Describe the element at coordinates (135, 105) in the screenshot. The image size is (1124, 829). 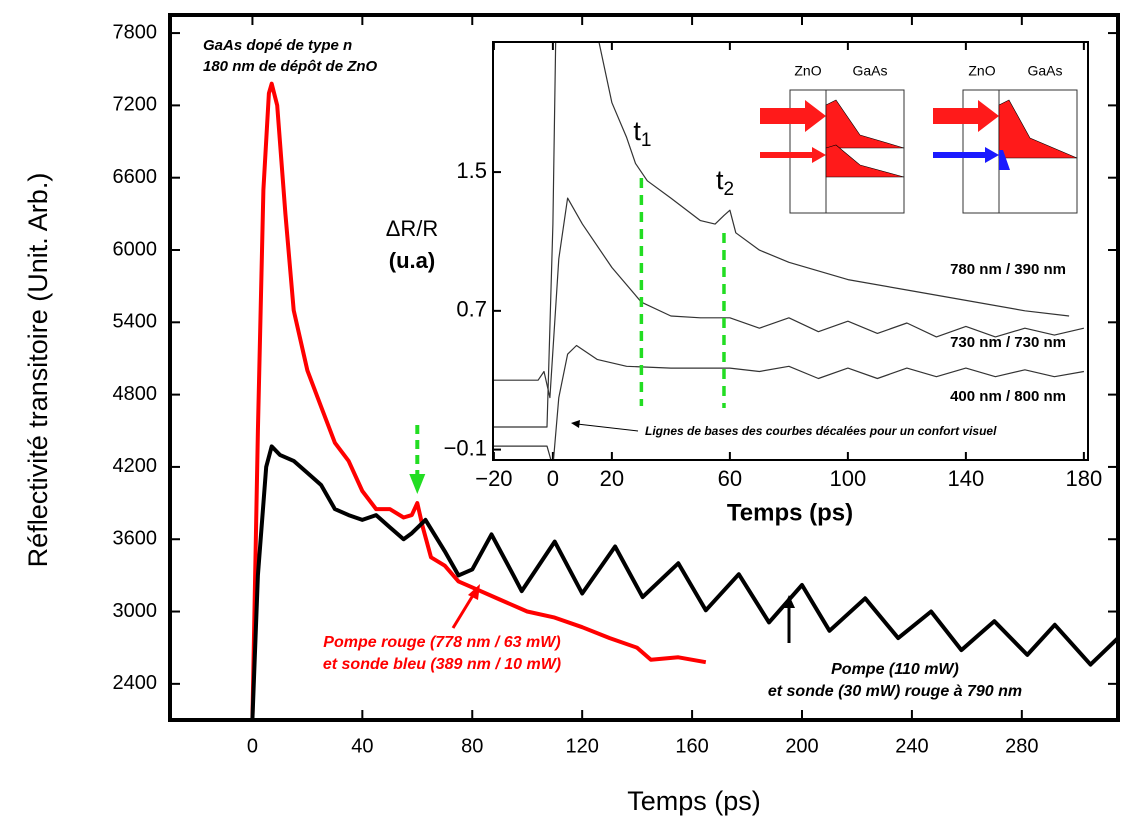
I see `y-tick-label: 7200` at that location.